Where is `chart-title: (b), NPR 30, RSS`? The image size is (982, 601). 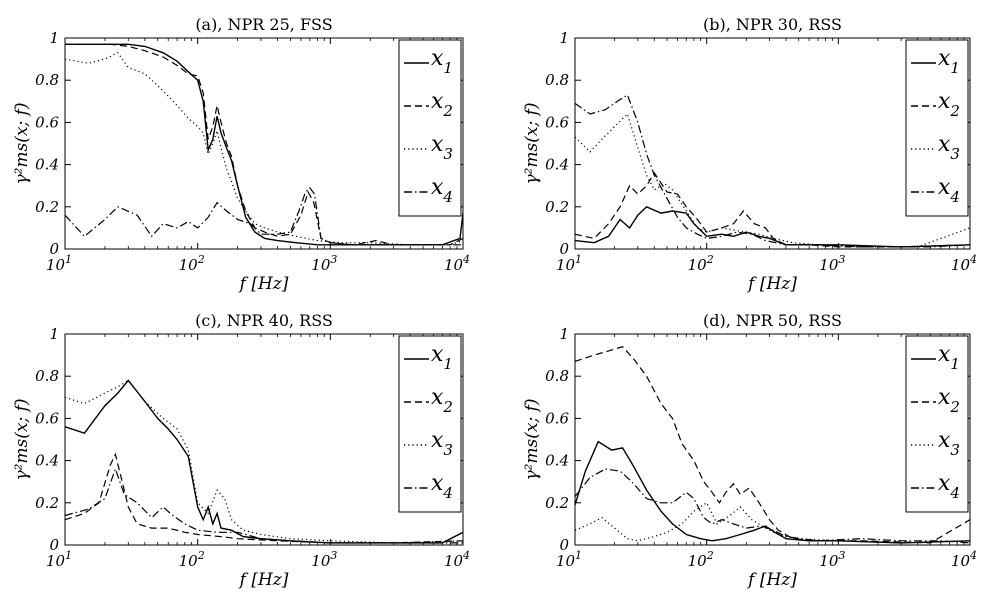 chart-title: (b), NPR 30, RSS is located at coordinates (772, 24).